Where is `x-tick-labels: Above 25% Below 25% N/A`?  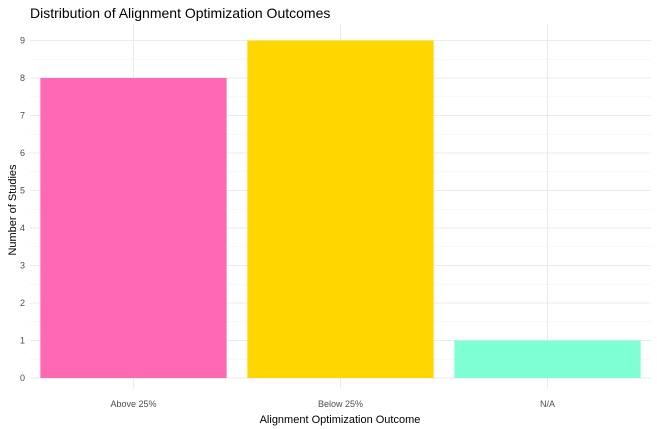
x-tick-labels: Above 25% Below 25% N/A is located at coordinates (332, 404).